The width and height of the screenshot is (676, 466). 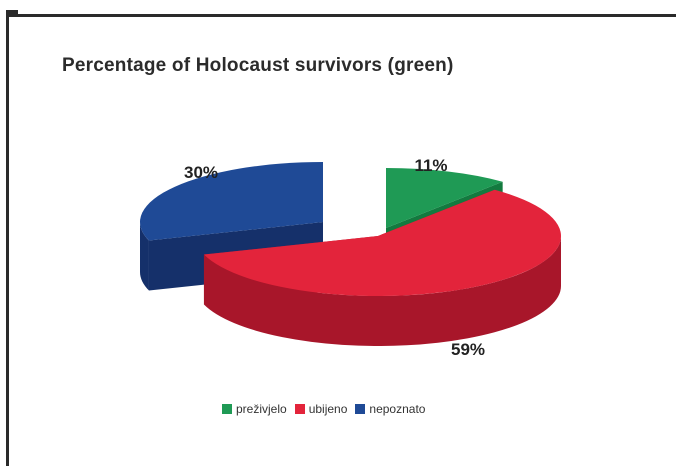 What do you see at coordinates (382, 243) in the screenshot?
I see `slice-killed` at bounding box center [382, 243].